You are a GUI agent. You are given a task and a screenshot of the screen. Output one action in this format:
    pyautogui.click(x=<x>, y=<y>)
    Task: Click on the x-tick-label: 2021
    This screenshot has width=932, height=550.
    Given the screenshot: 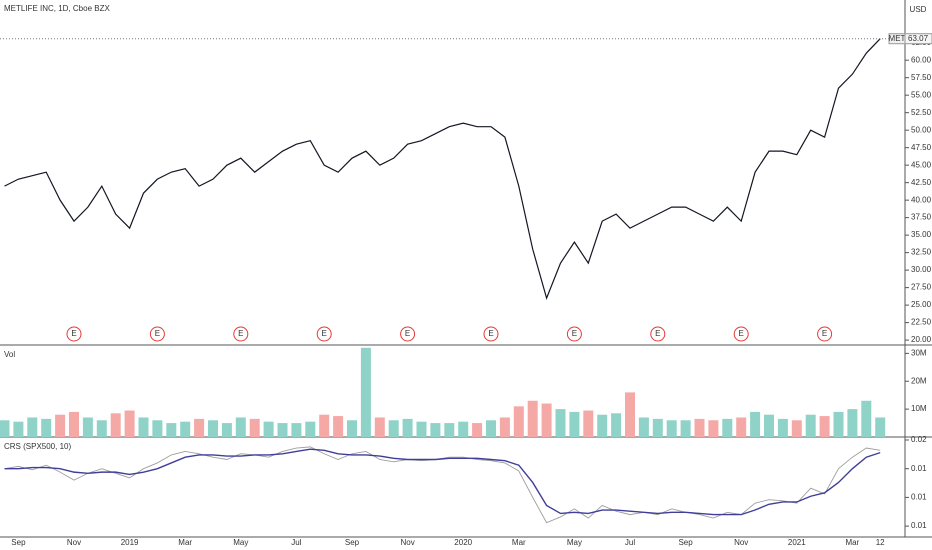 What is the action you would take?
    pyautogui.click(x=797, y=542)
    